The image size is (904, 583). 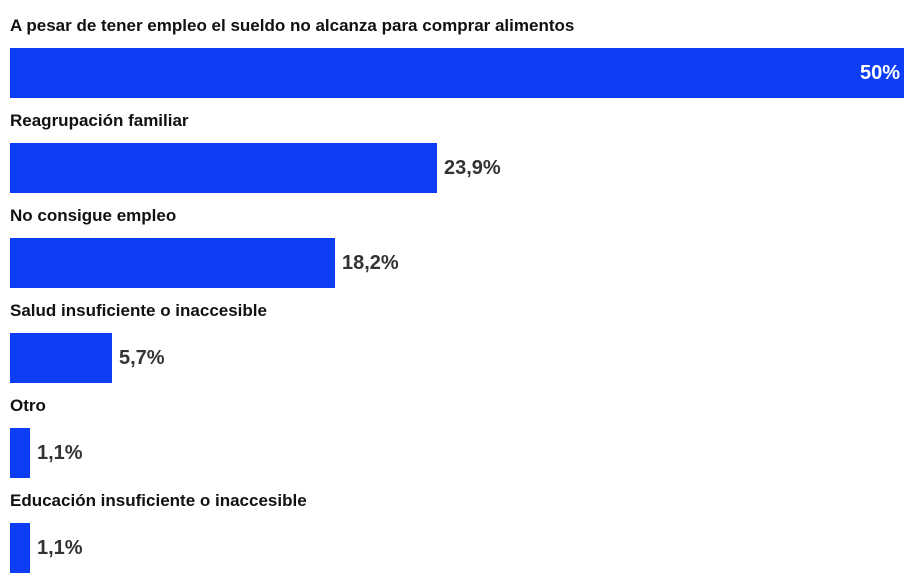 I want to click on category-label: Educación insuficiente o inaccesible, so click(x=158, y=500).